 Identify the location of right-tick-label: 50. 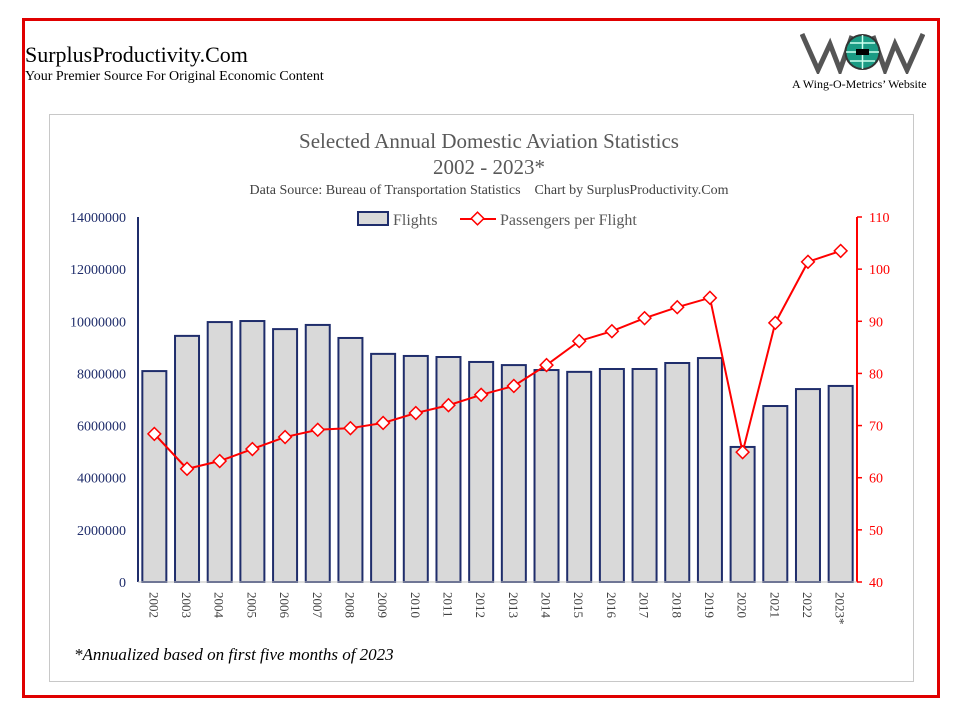
(876, 531).